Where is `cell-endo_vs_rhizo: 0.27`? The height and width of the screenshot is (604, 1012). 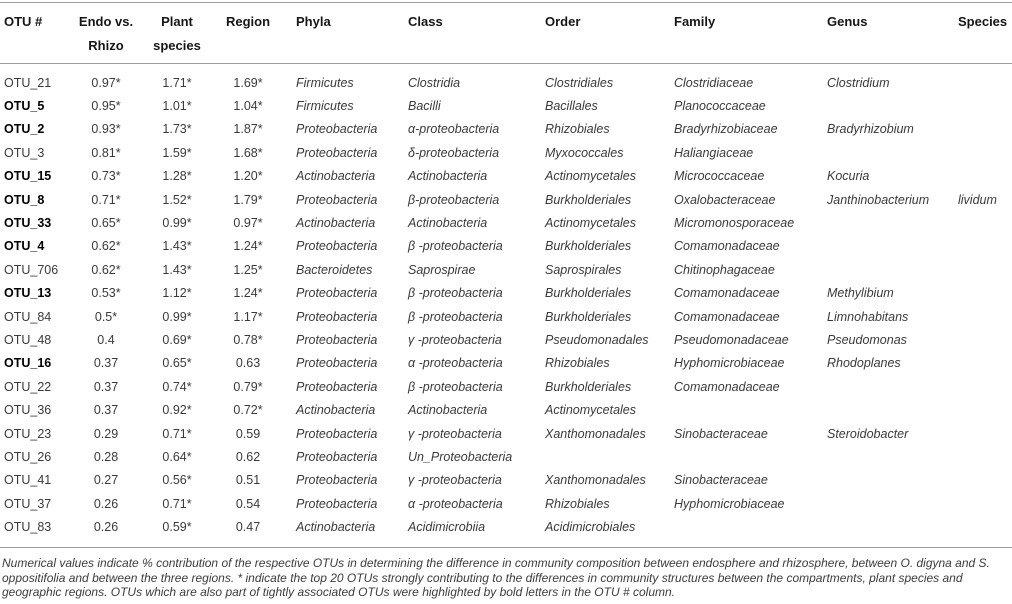
cell-endo_vs_rhizo: 0.27 is located at coordinates (106, 480).